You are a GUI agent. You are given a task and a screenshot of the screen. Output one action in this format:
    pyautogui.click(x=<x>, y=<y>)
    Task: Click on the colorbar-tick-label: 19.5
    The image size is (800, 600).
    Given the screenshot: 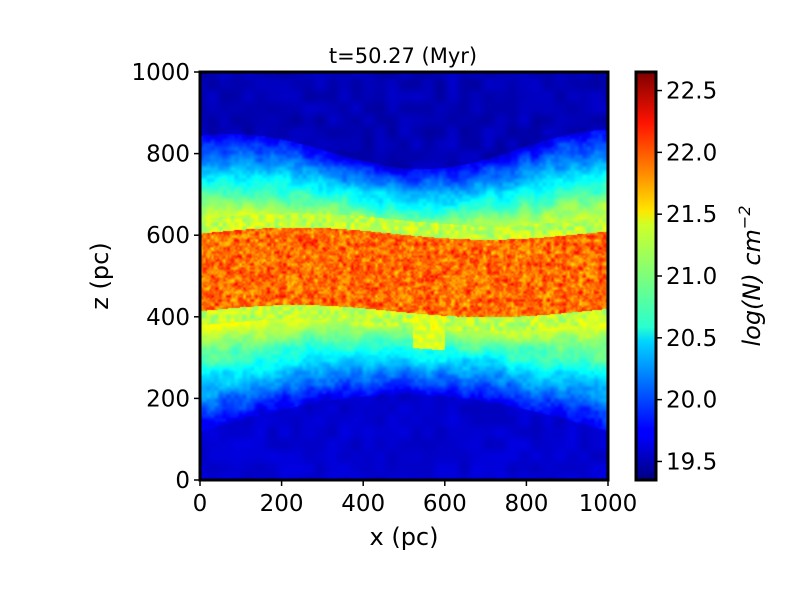 What is the action you would take?
    pyautogui.click(x=691, y=462)
    